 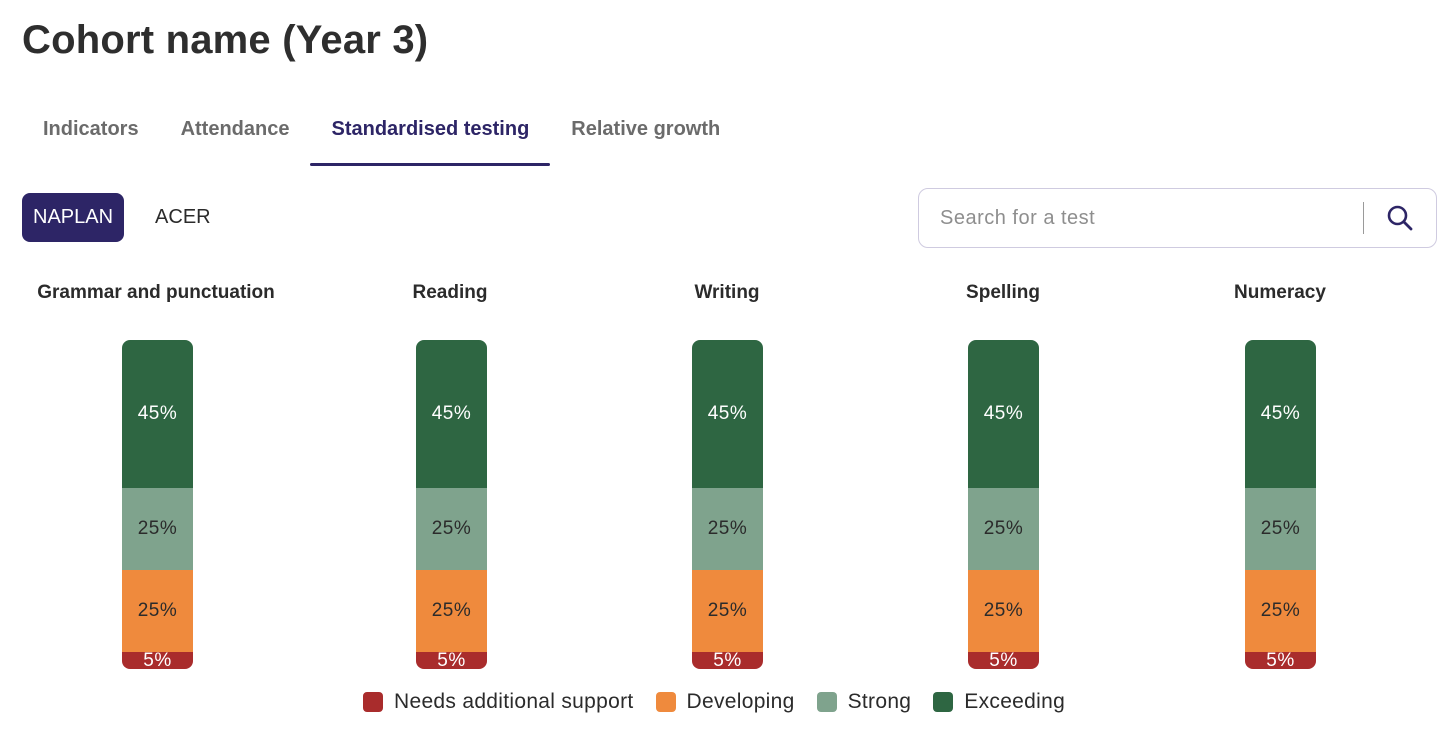 I want to click on search-icon, so click(x=1400, y=218).